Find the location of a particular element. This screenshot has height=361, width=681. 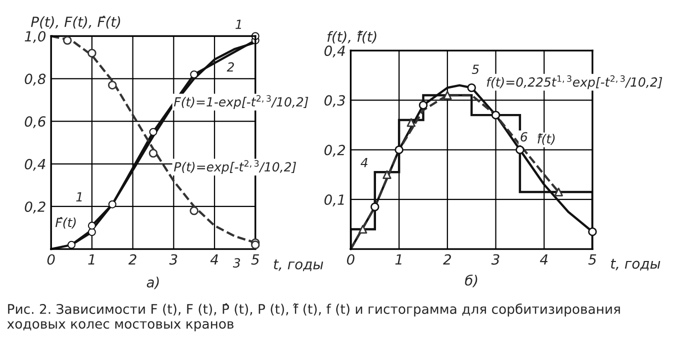

annotation: f̂(t) is located at coordinates (546, 139).